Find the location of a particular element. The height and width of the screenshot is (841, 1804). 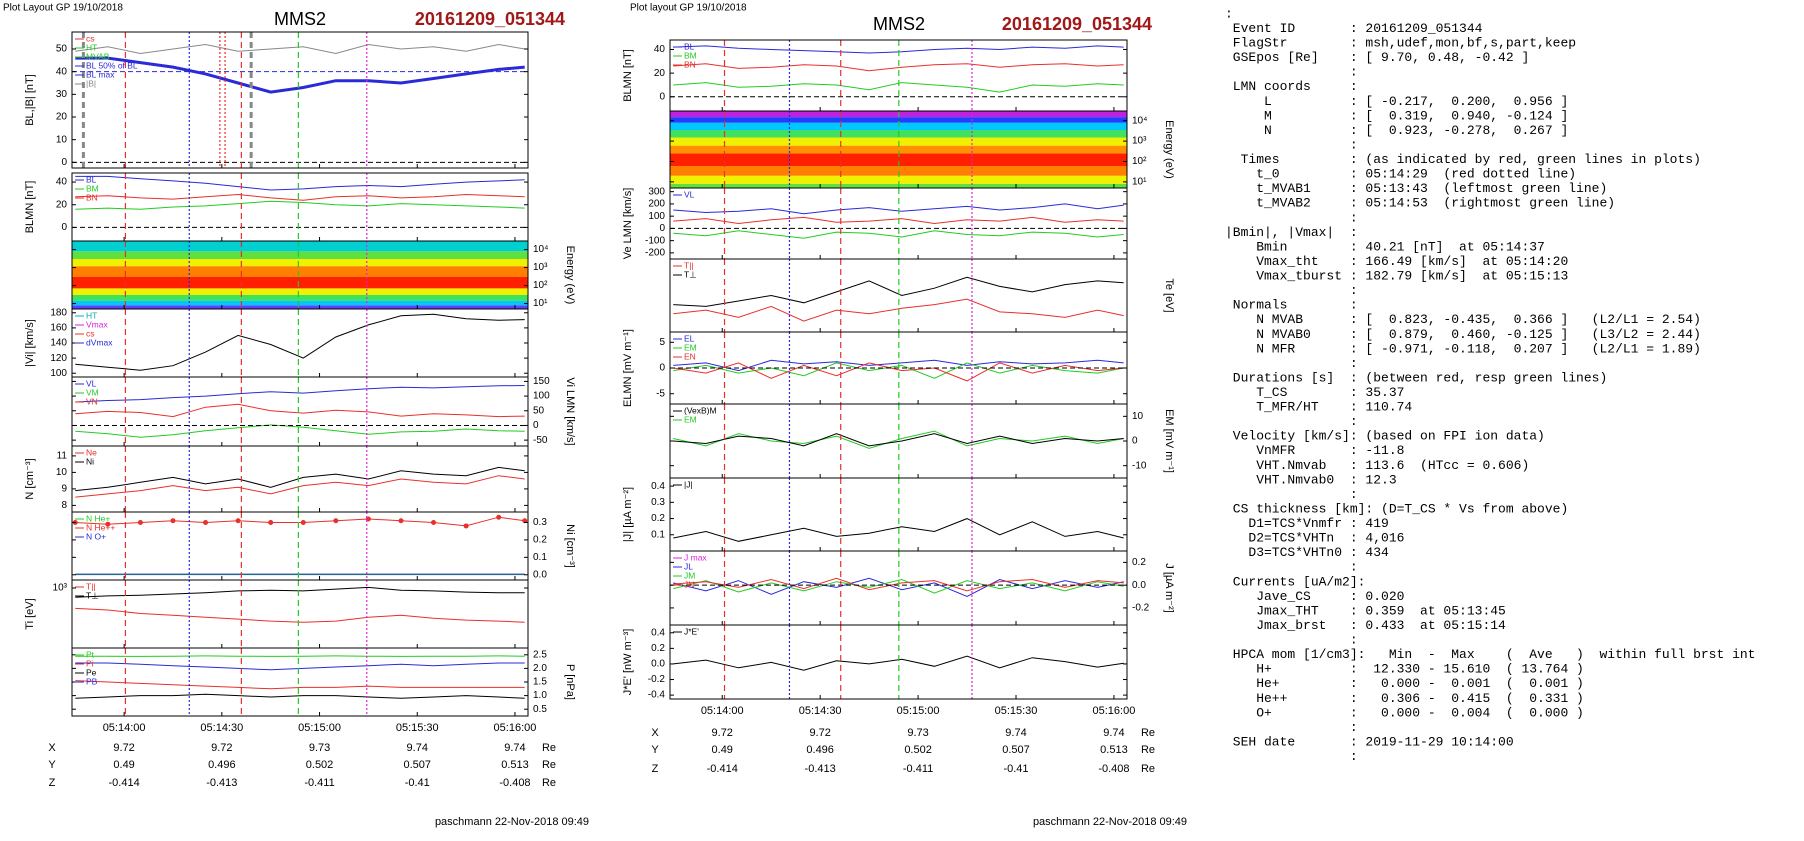

y-axis-label: N [cm⁻³] is located at coordinates (30, 478).